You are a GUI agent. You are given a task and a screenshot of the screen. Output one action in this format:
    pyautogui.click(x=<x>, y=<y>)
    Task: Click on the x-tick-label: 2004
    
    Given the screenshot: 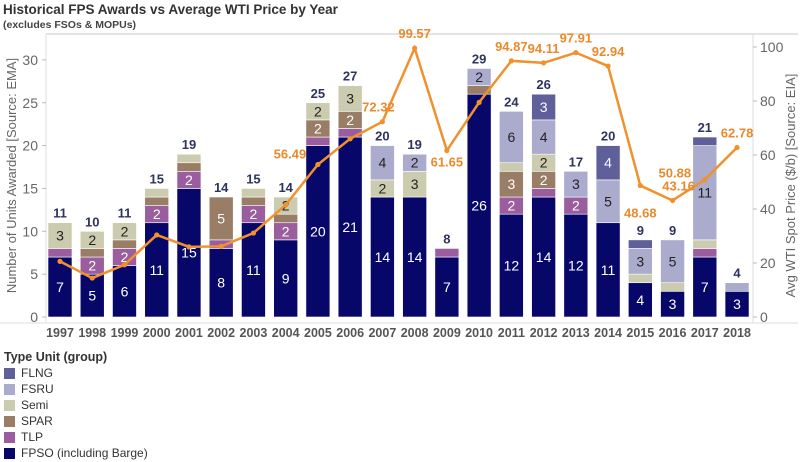 What is the action you would take?
    pyautogui.click(x=286, y=333)
    